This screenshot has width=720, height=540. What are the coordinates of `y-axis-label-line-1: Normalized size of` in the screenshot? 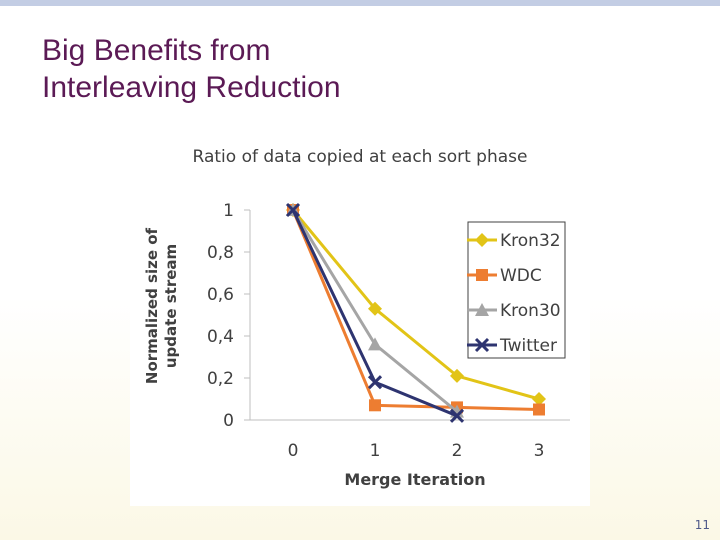 It's located at (152, 305).